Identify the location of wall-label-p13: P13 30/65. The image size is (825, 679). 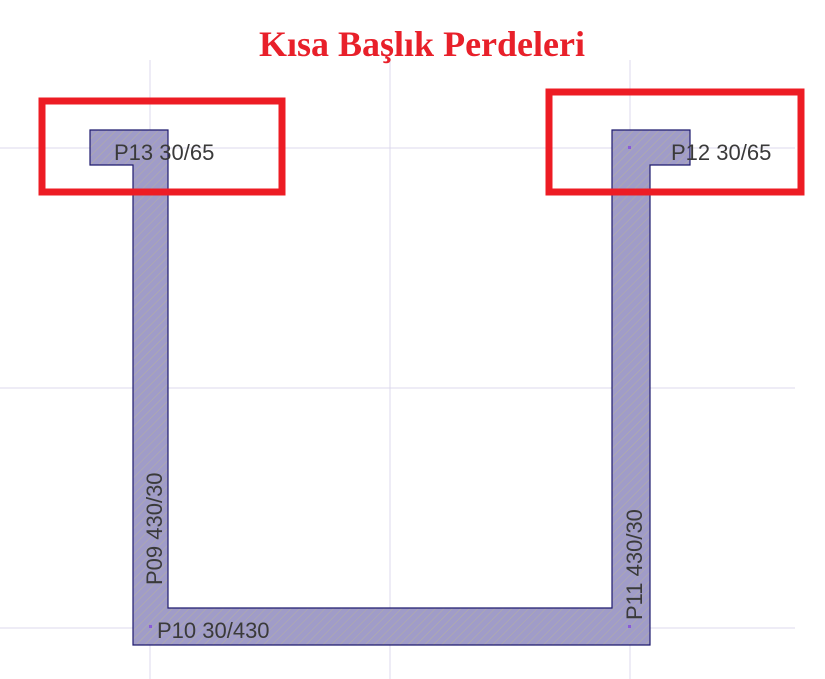
(164, 152).